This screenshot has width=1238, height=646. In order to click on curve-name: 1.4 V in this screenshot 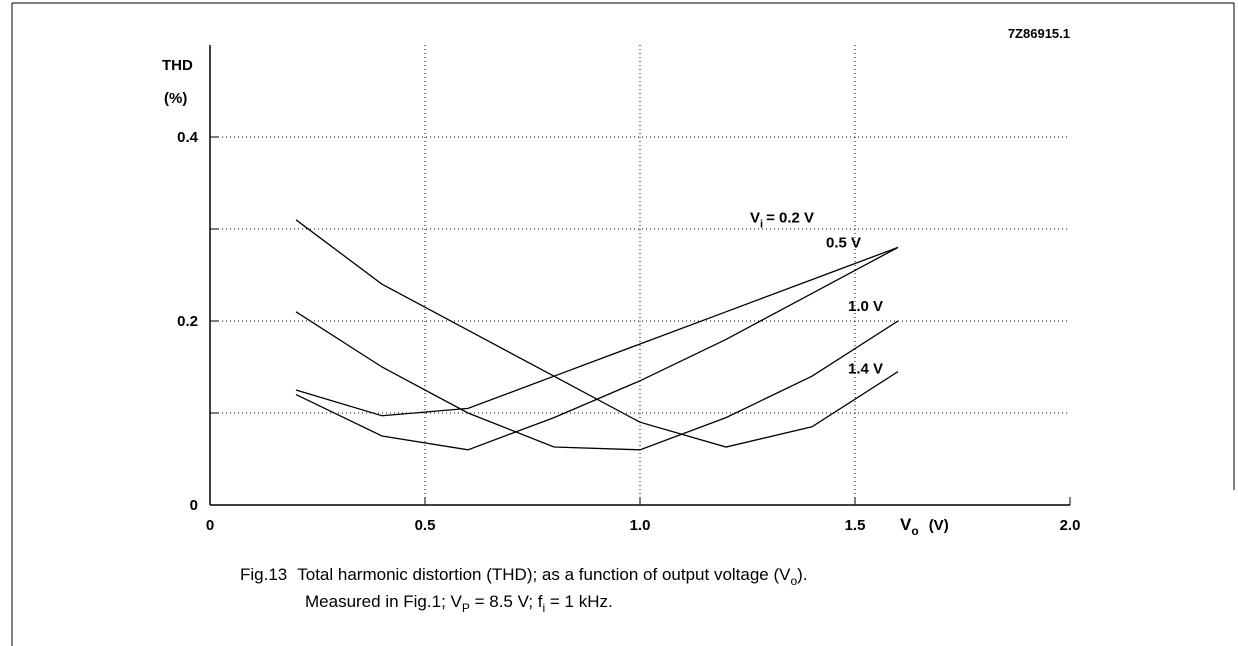, I will do `click(865, 369)`.